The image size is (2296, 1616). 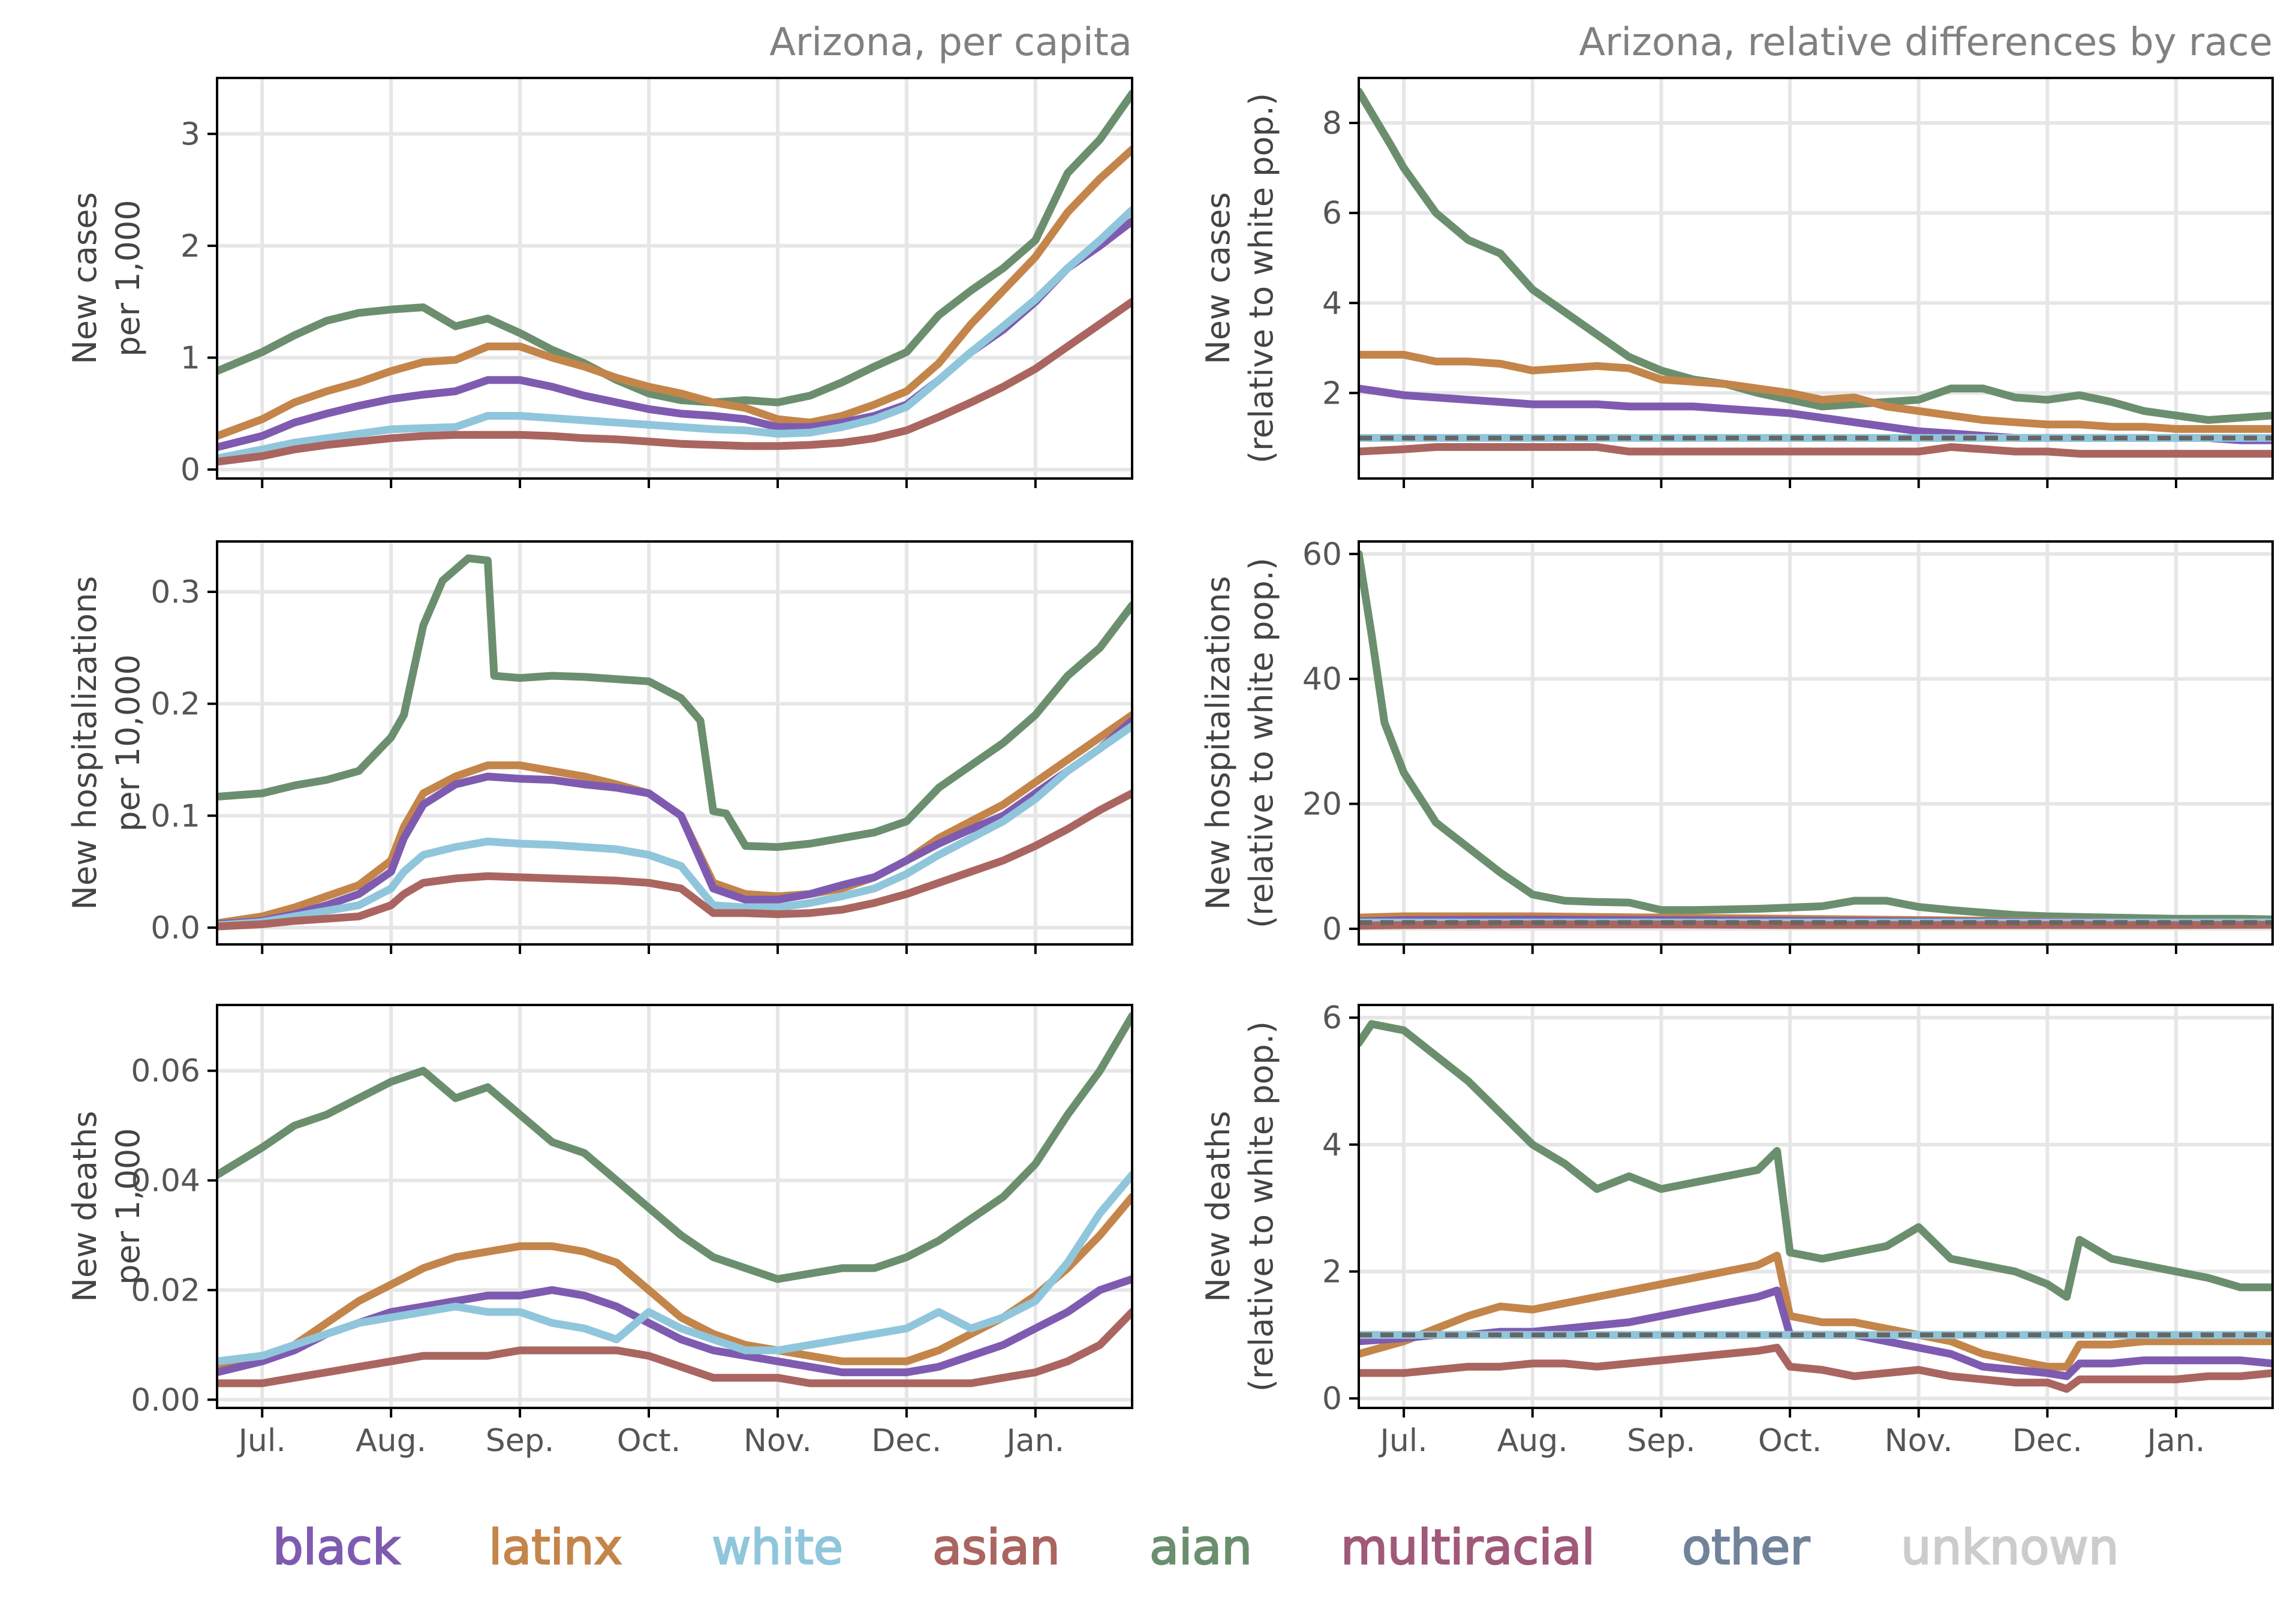 I want to click on y-tick-label: 0.3, so click(x=175, y=592).